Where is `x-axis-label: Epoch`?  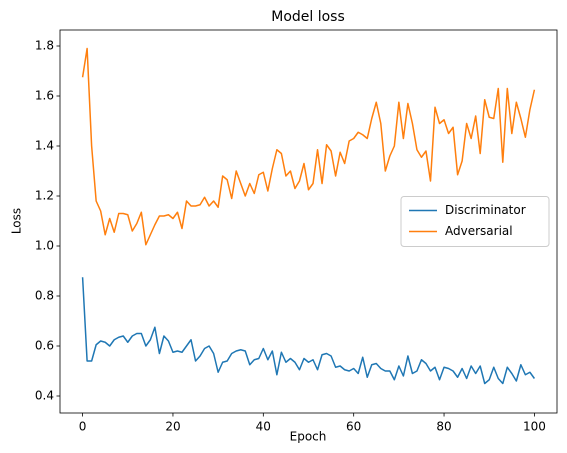
x-axis-label: Epoch is located at coordinates (308, 437).